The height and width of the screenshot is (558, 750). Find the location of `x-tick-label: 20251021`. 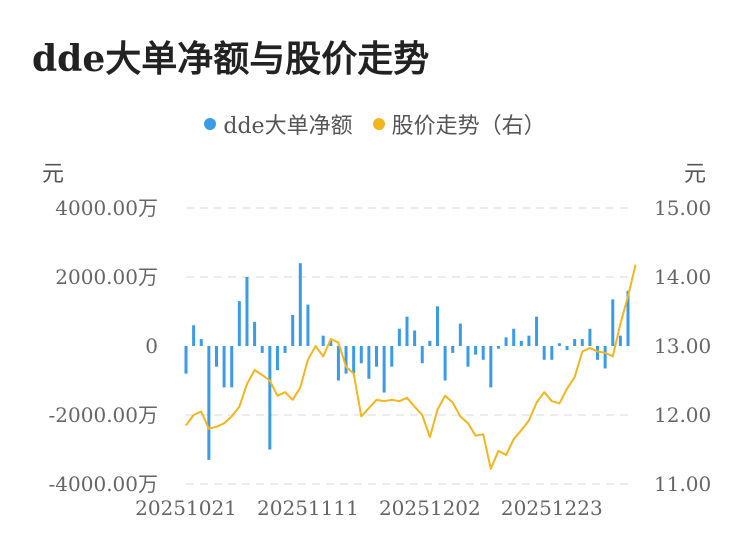

x-tick-label: 20251021 is located at coordinates (186, 508).